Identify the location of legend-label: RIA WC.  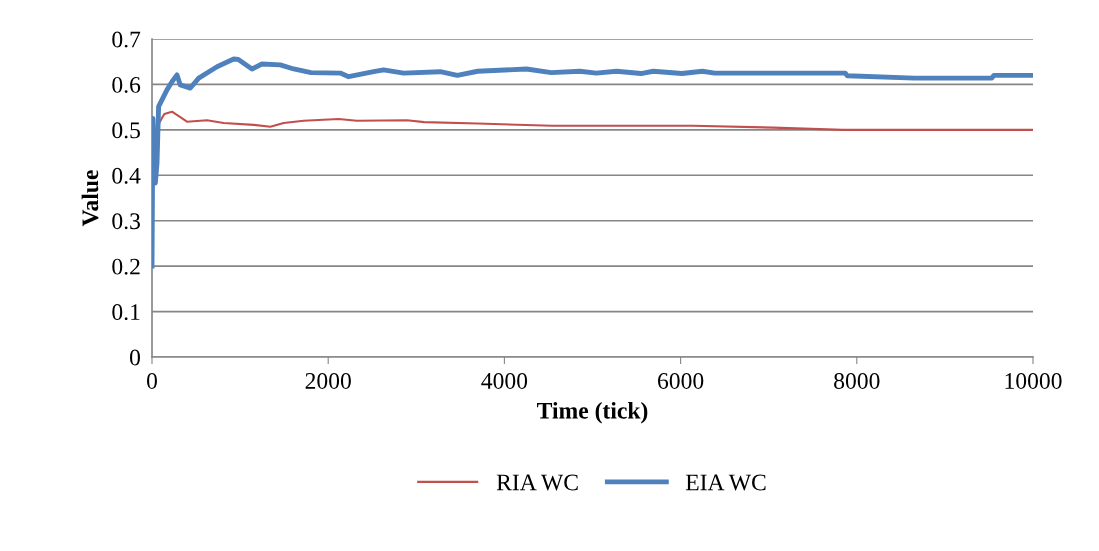
(537, 482).